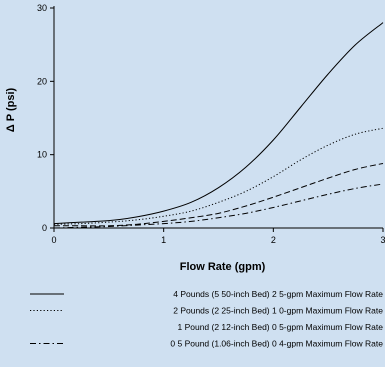  What do you see at coordinates (223, 267) in the screenshot?
I see `x-axis-title: Flow Rate (gpm)` at bounding box center [223, 267].